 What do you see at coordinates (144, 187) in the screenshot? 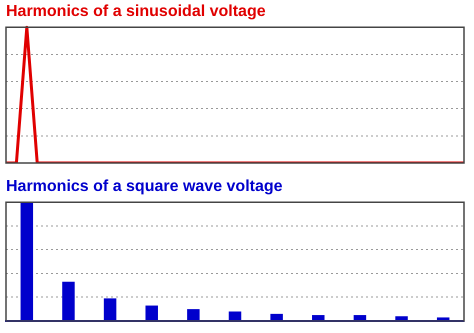
I see `chart-title: Harmonics of a square wave voltage` at bounding box center [144, 187].